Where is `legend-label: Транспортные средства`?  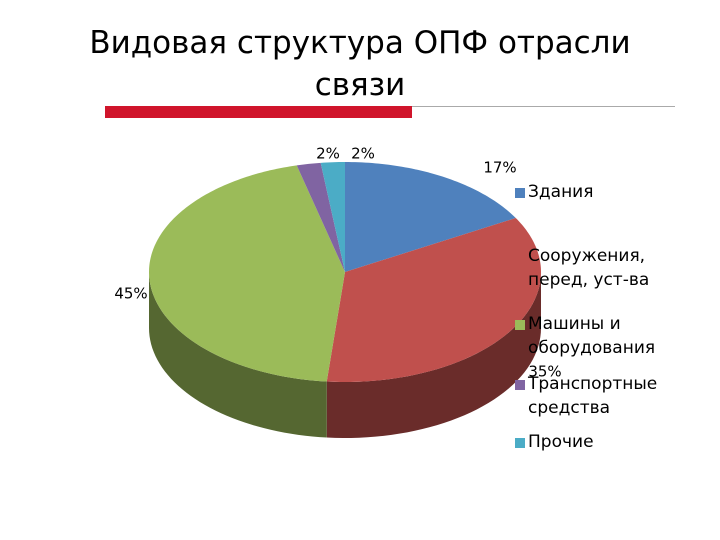
legend-label: Транспортные средства is located at coordinates (593, 396).